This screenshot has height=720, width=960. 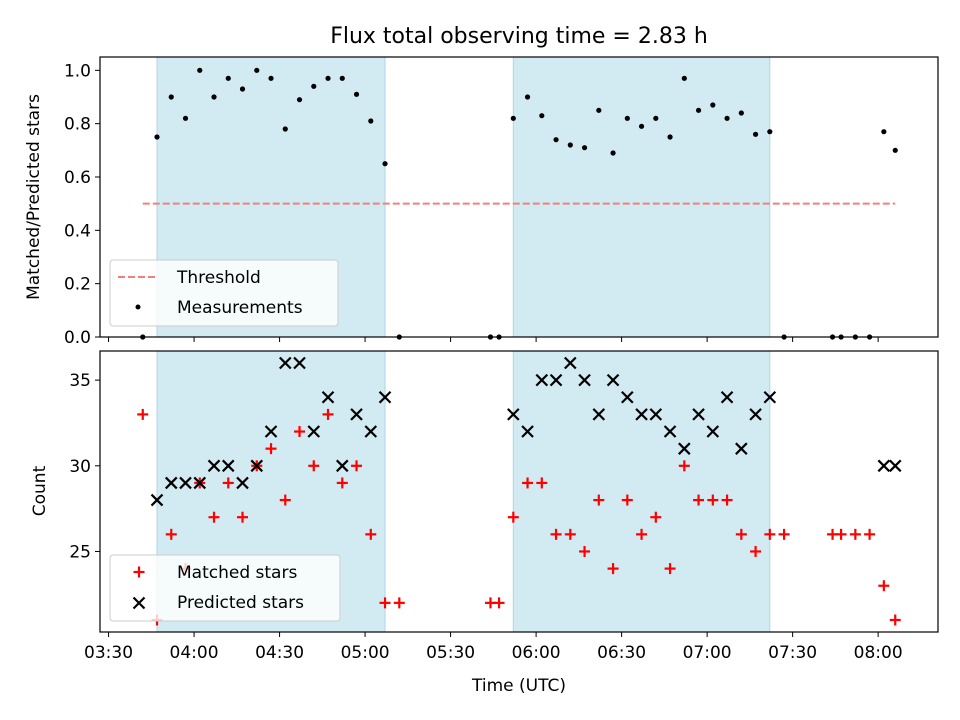 I want to click on y-tick-label: 25, so click(x=80, y=552).